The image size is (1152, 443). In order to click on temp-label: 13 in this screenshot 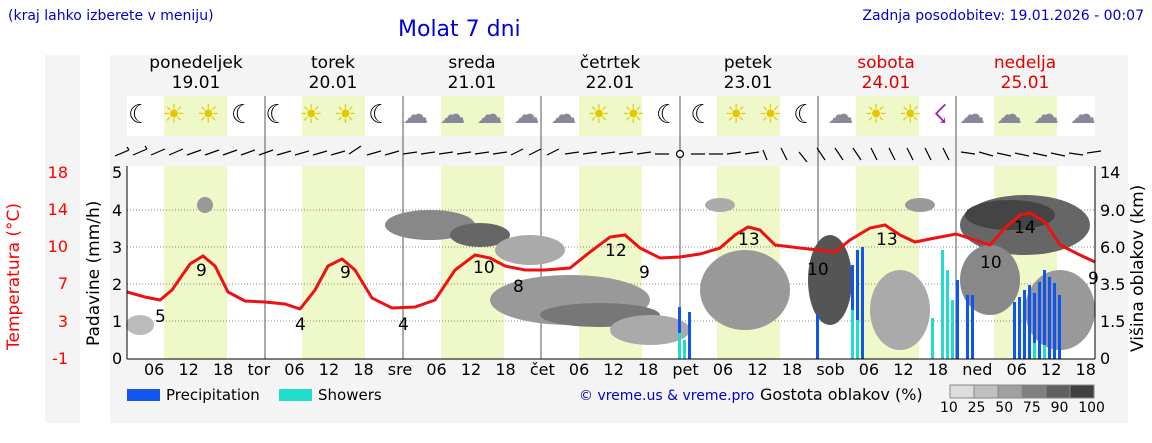, I will do `click(887, 240)`.